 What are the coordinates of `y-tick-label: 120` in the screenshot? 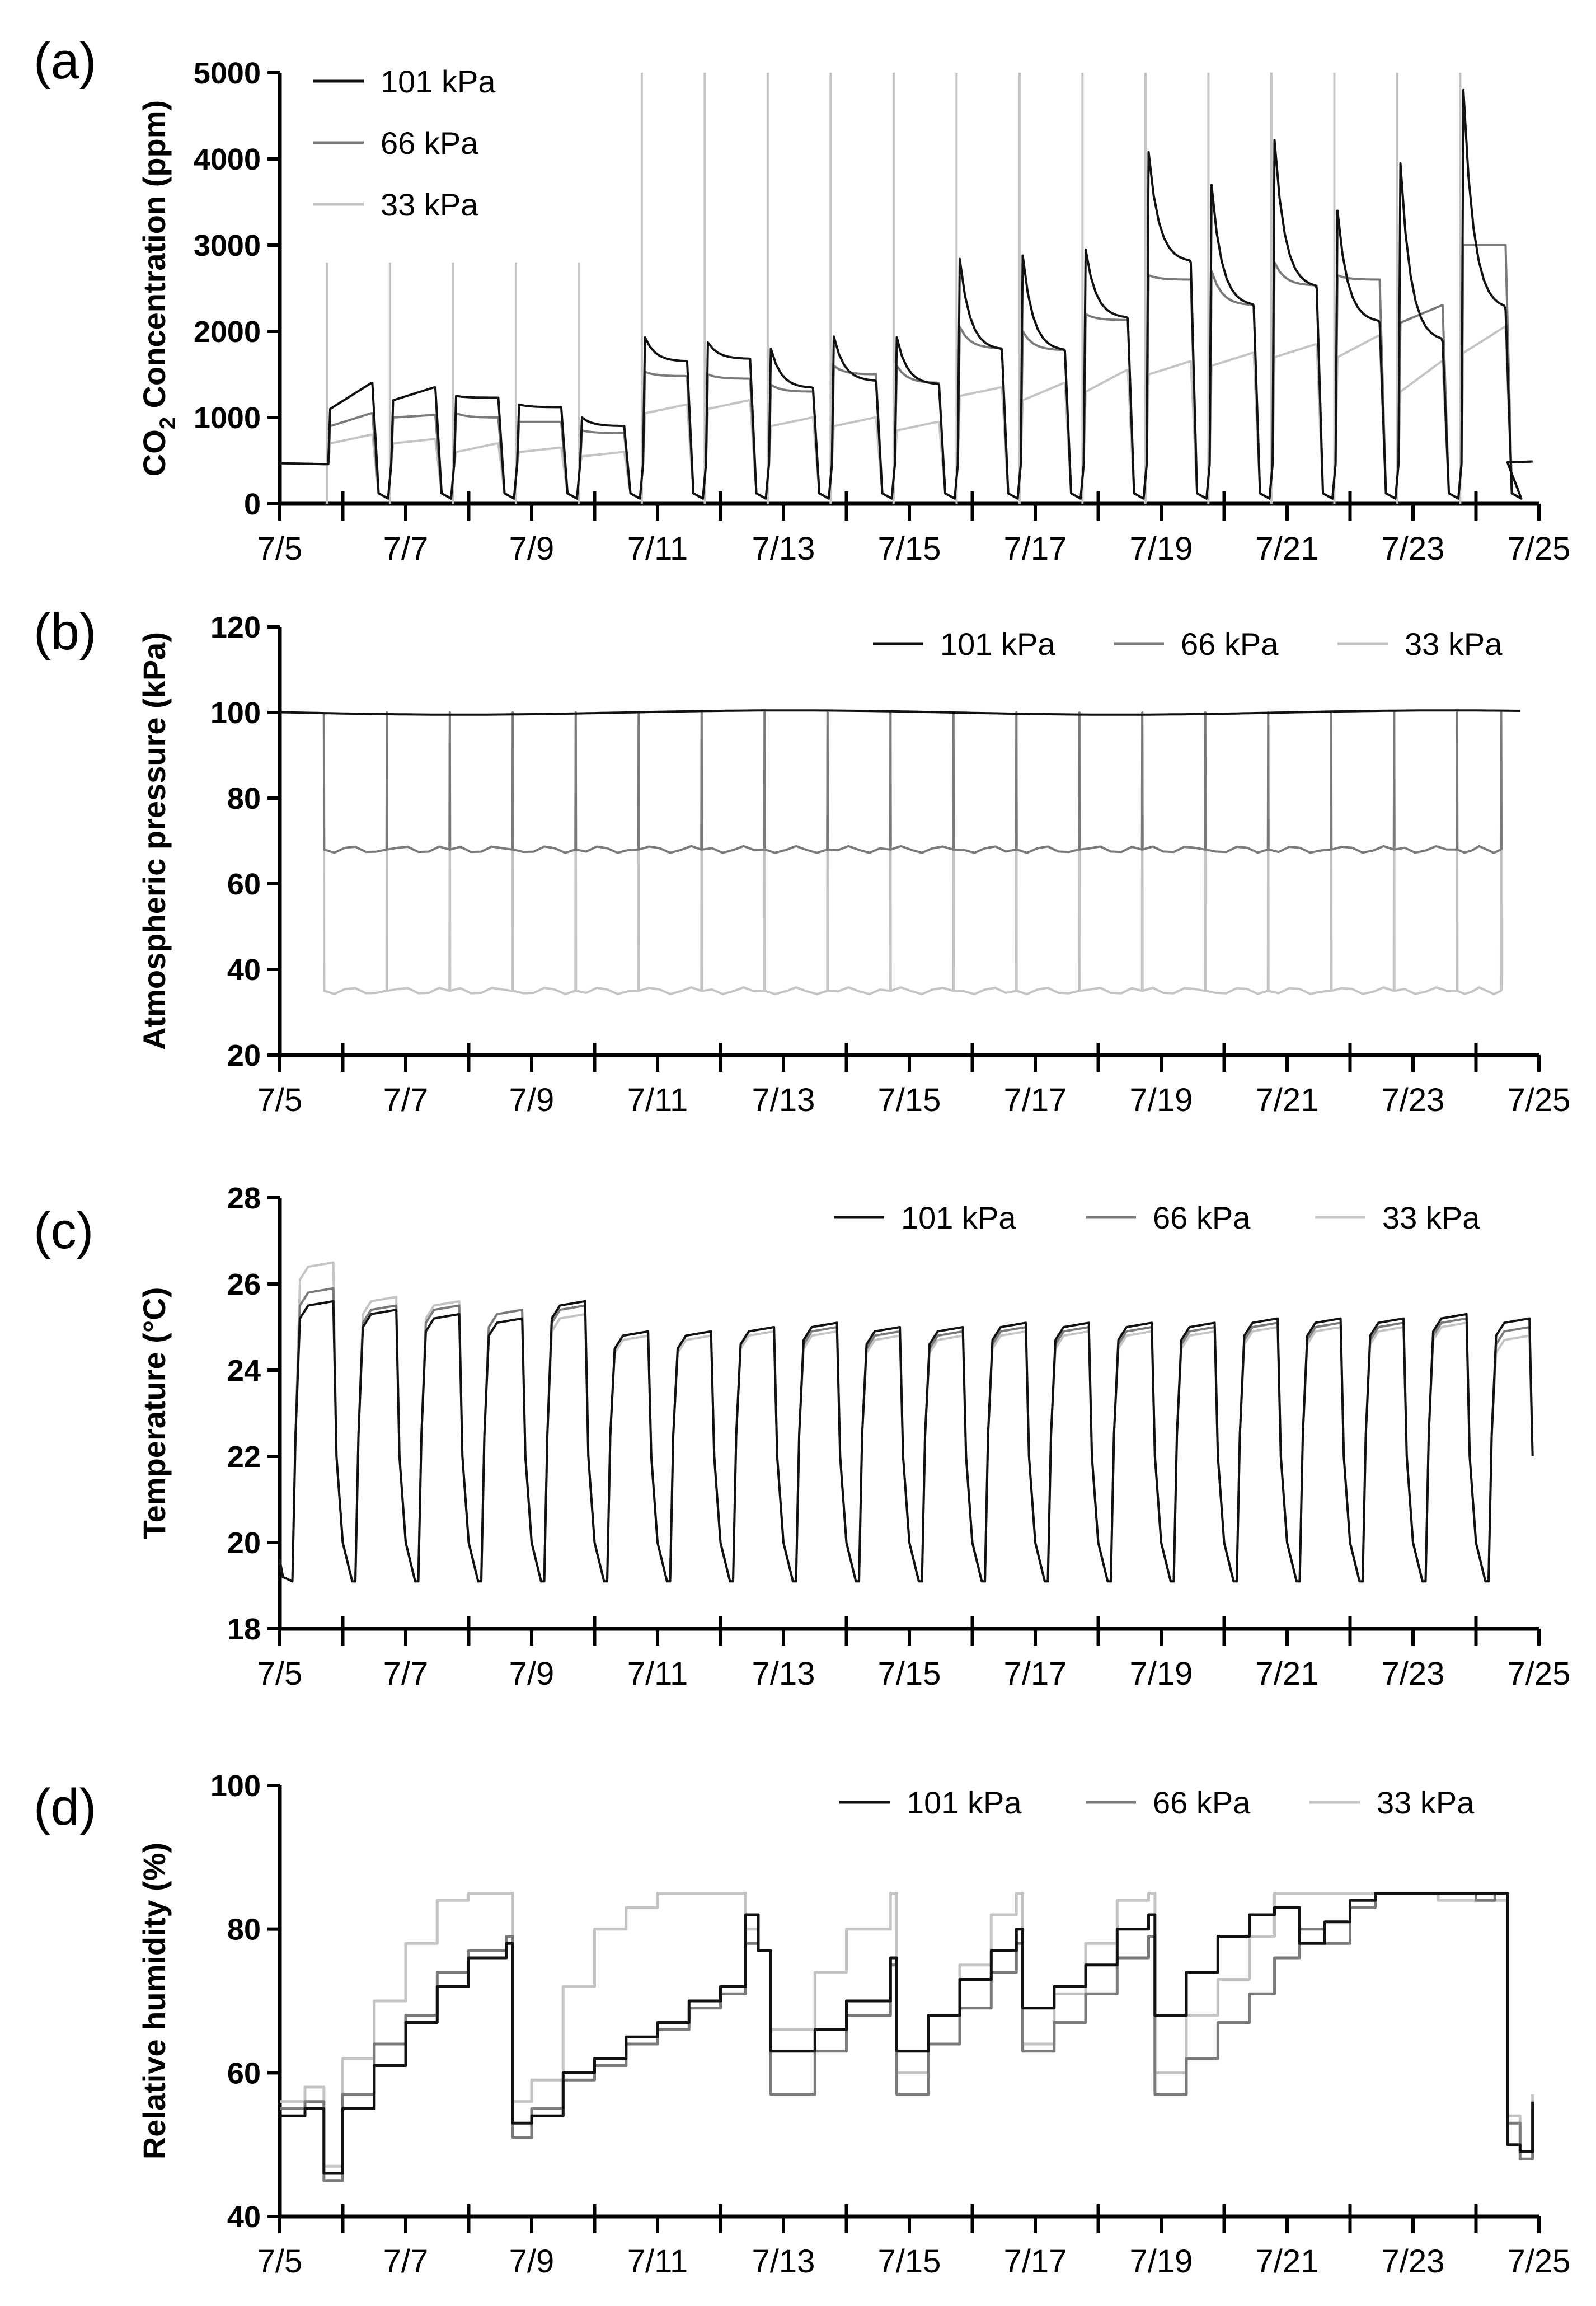 It's located at (235, 628).